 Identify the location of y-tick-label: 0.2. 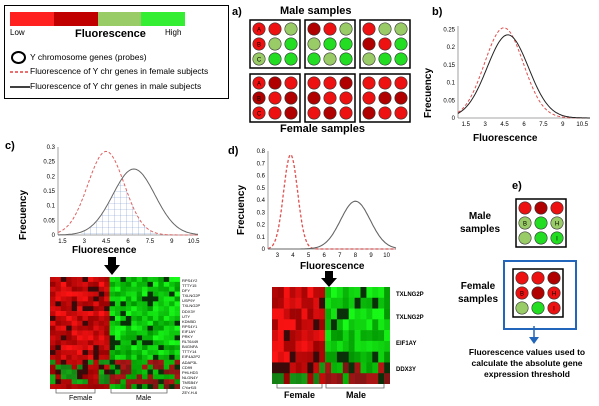
(261, 226).